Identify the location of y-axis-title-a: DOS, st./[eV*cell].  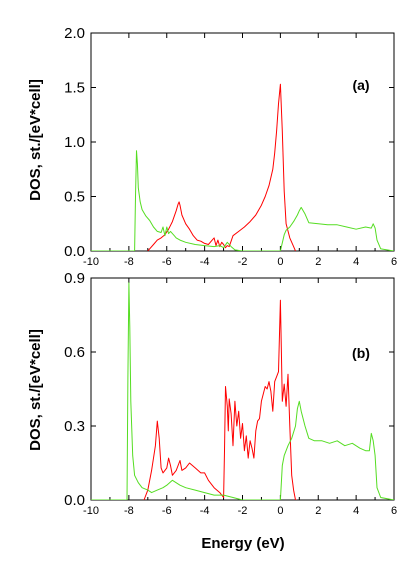
(35, 140).